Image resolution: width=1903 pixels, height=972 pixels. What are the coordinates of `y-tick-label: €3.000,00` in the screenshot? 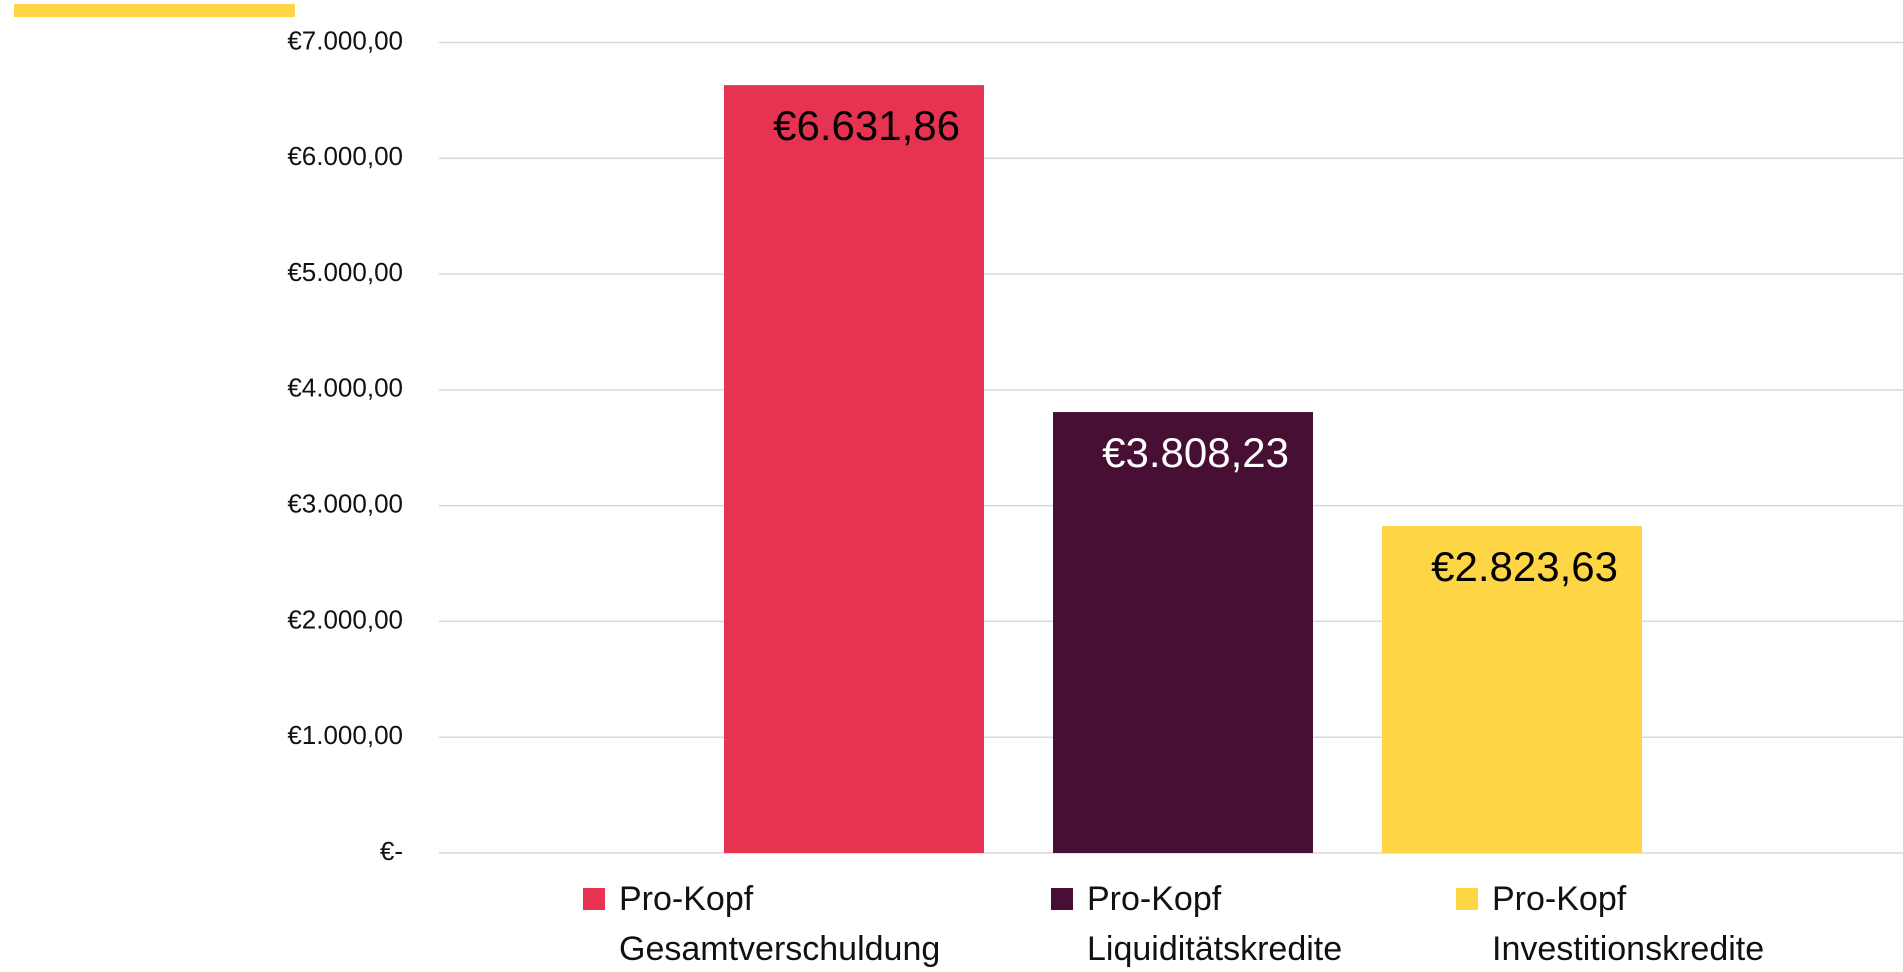 It's located at (345, 504).